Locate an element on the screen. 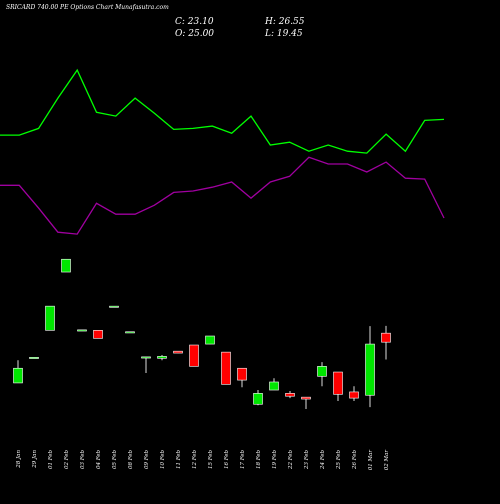 The width and height of the screenshot is (500, 504). stat-low: L: 19.45 is located at coordinates (283, 34).